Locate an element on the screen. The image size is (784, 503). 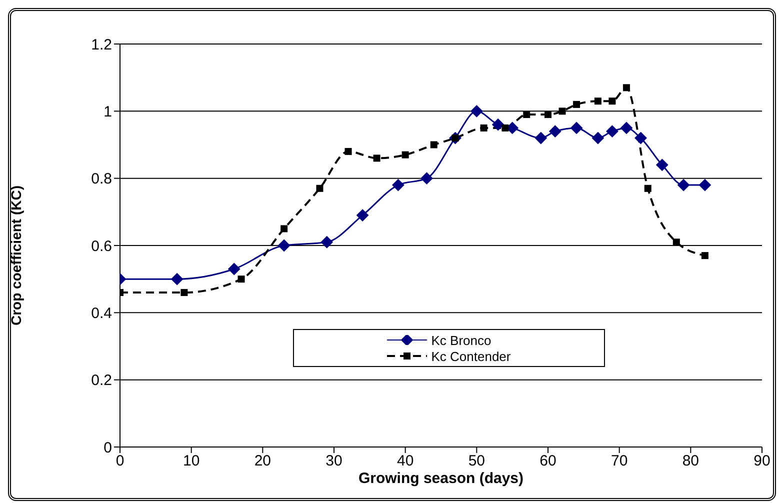
y-tick-label: 1 is located at coordinates (108, 111).